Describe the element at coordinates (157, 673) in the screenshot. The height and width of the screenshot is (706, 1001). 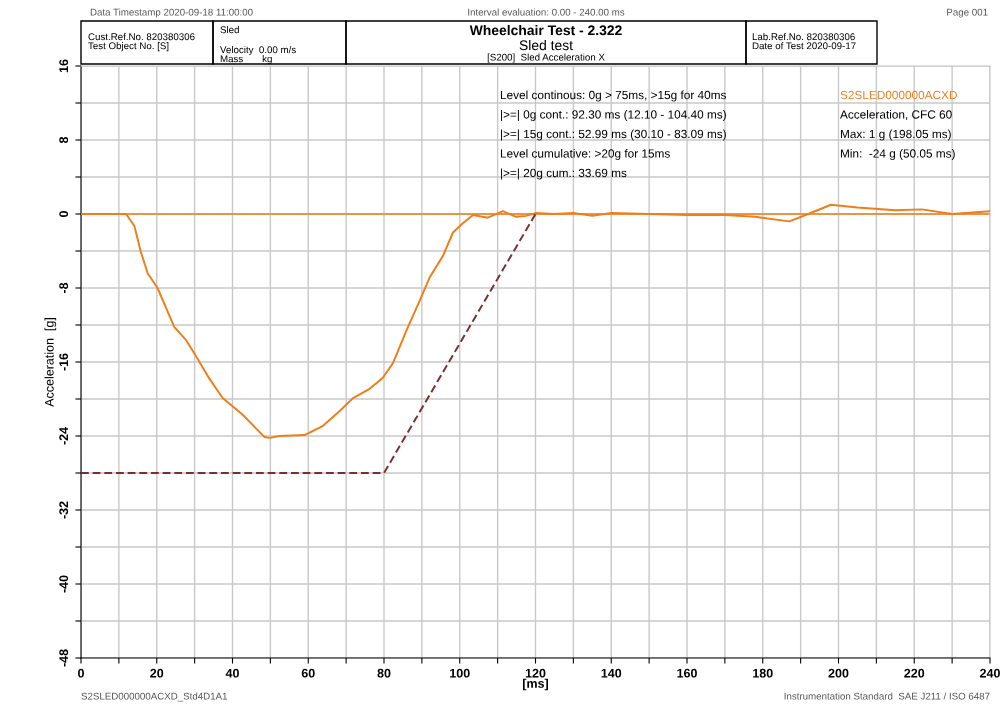
I see `x-tick-label: 20` at that location.